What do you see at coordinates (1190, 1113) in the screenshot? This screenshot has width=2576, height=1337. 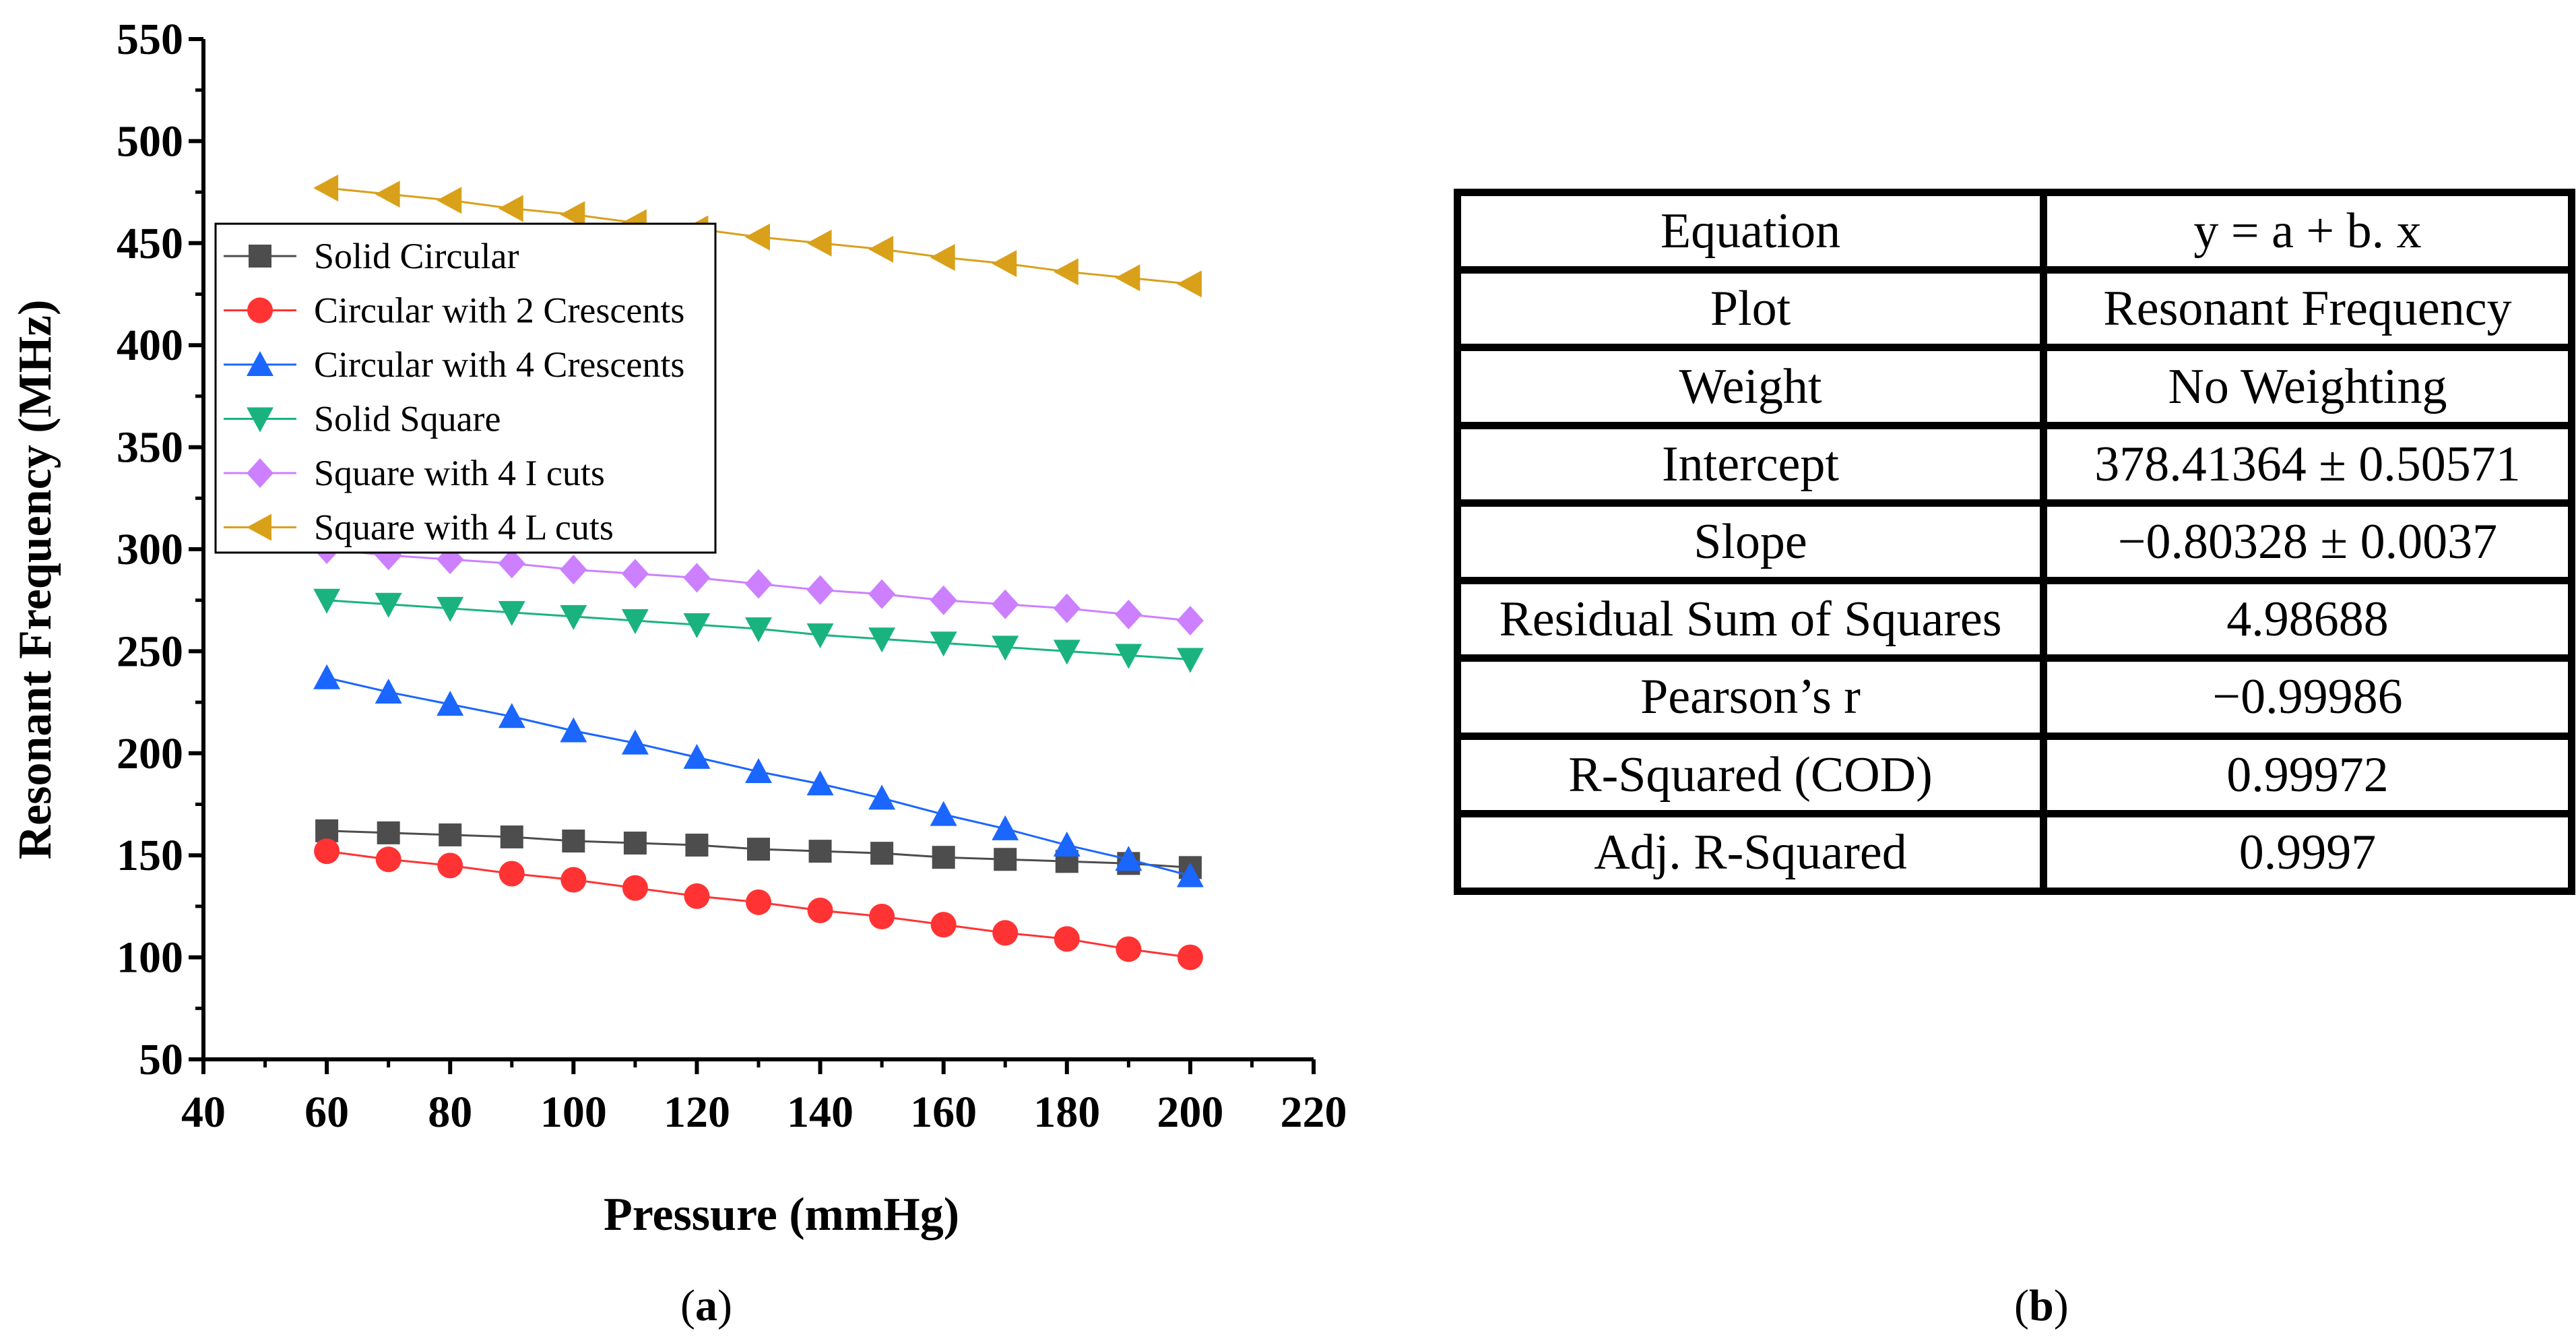 I see `x-tick-label: 200` at bounding box center [1190, 1113].